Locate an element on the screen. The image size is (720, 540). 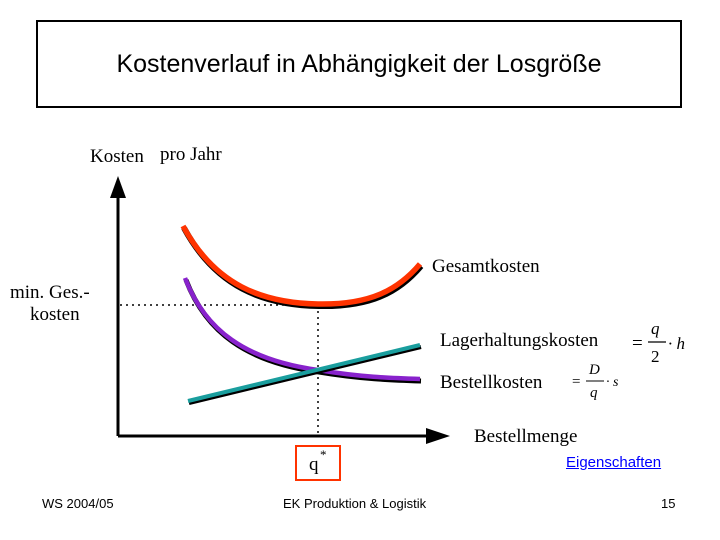
min-cost-label-line2: kosten is located at coordinates (55, 314).